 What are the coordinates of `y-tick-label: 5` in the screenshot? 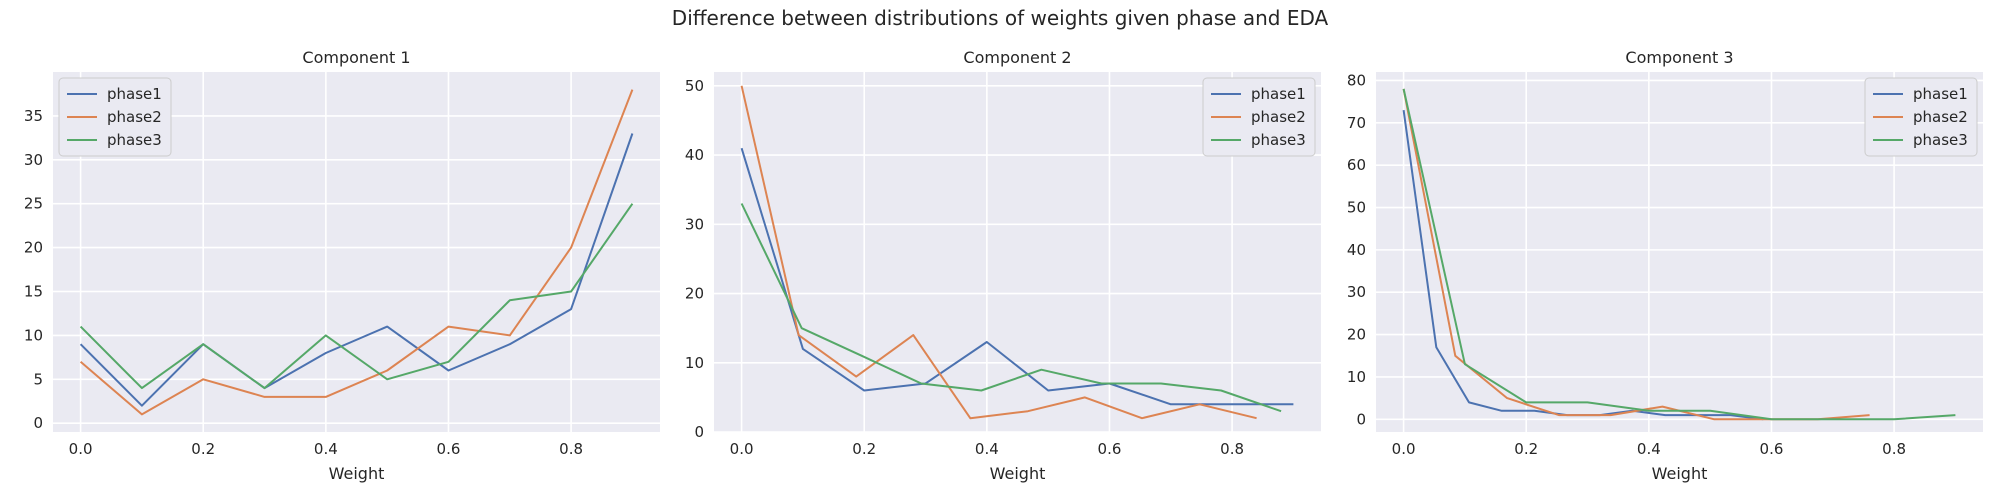 It's located at (38, 379).